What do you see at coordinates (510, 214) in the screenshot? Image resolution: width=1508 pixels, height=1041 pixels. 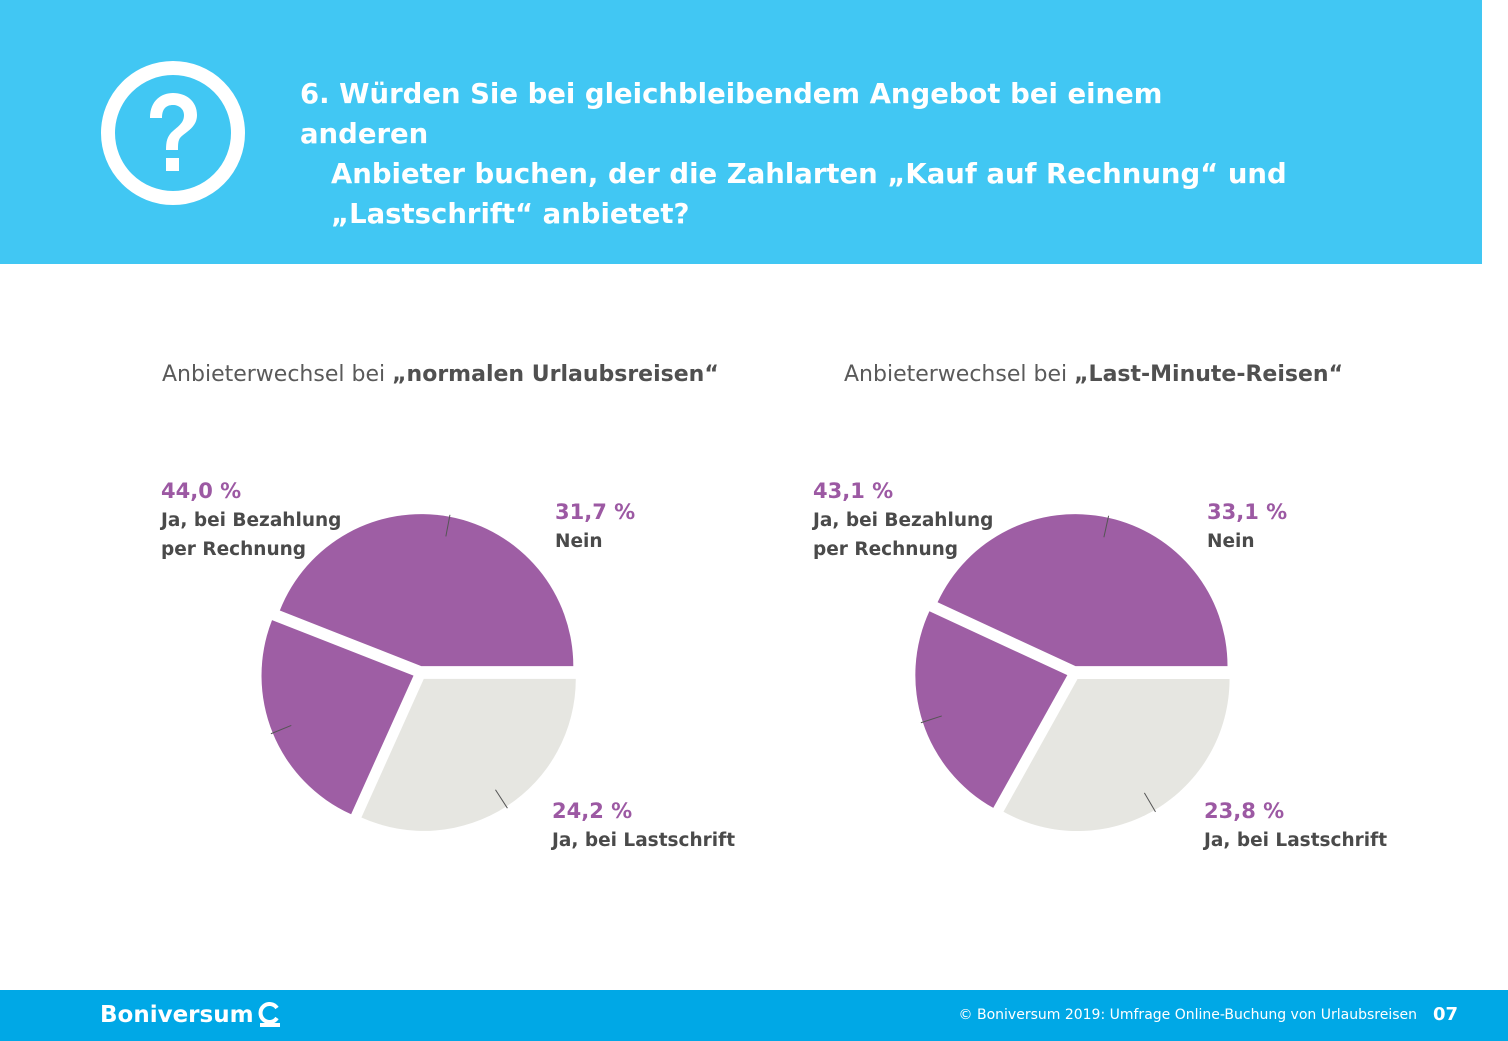 I see `question-line-3: „Lastschrift“ anbietet?` at bounding box center [510, 214].